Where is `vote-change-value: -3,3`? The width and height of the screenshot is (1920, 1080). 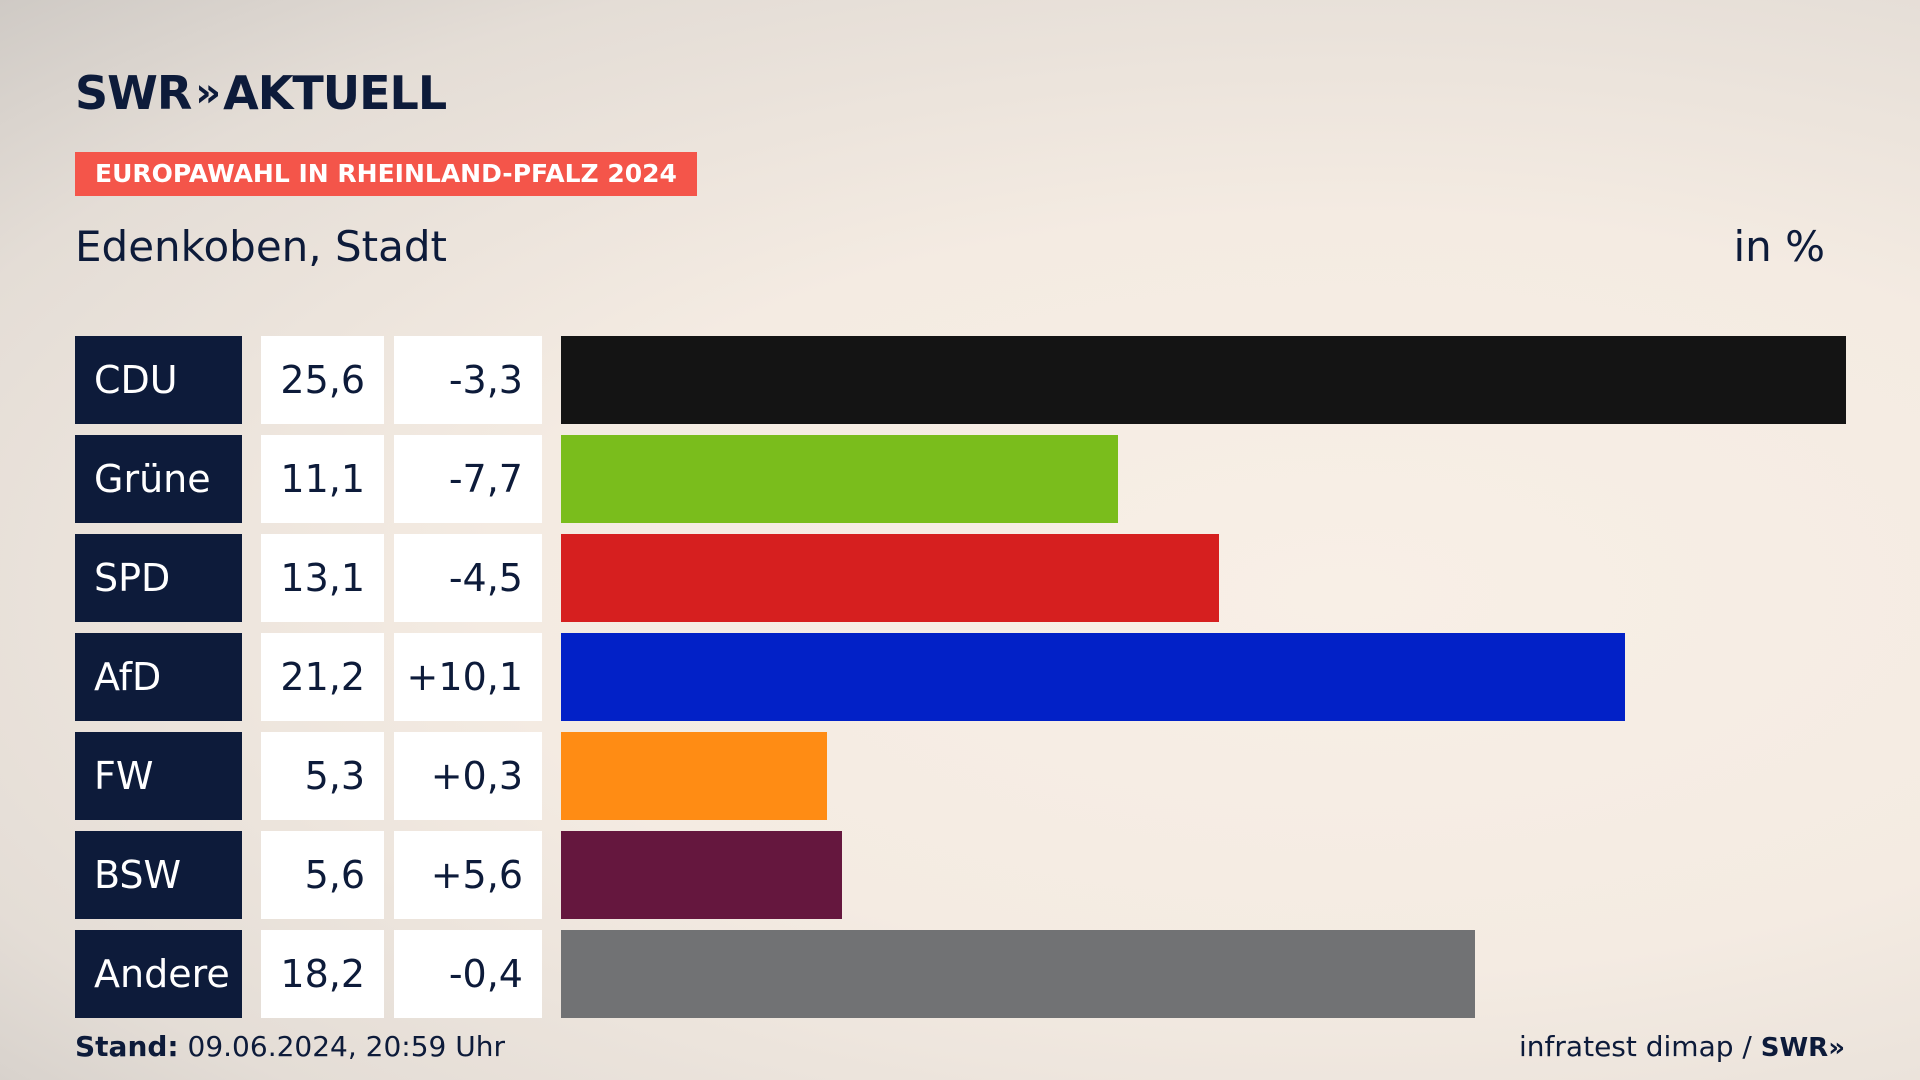 vote-change-value: -3,3 is located at coordinates (468, 380).